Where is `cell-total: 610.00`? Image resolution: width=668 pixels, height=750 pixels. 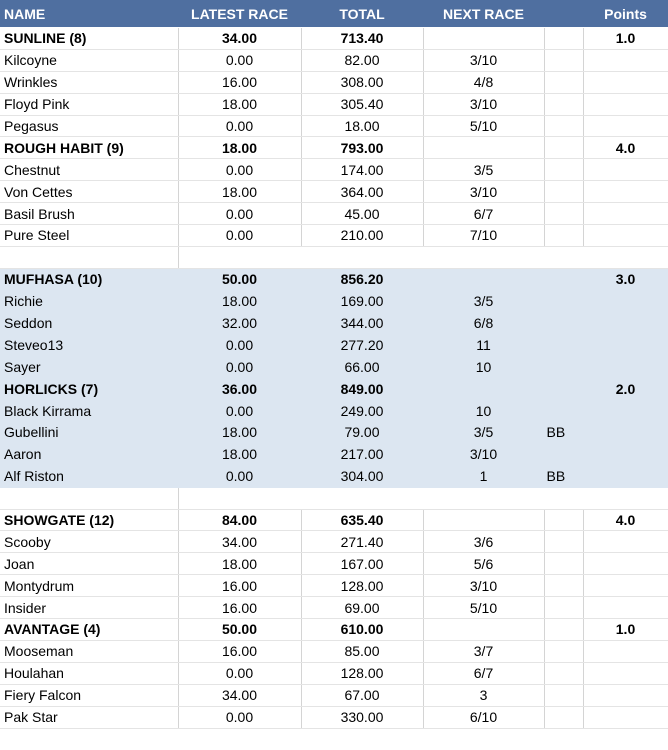
cell-total: 610.00 is located at coordinates (362, 629).